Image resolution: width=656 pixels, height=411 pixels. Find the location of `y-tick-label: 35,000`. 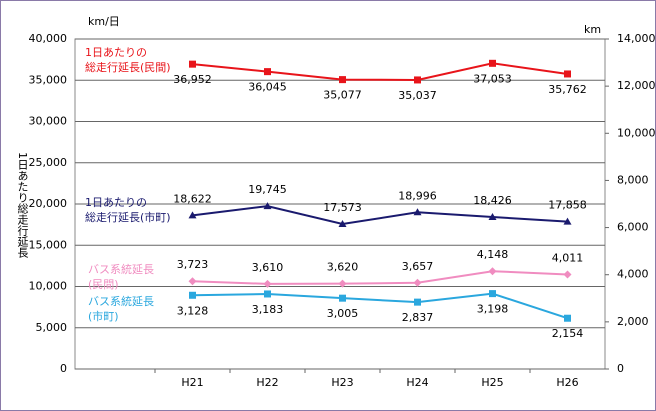

y-tick-label: 35,000 is located at coordinates (48, 79).